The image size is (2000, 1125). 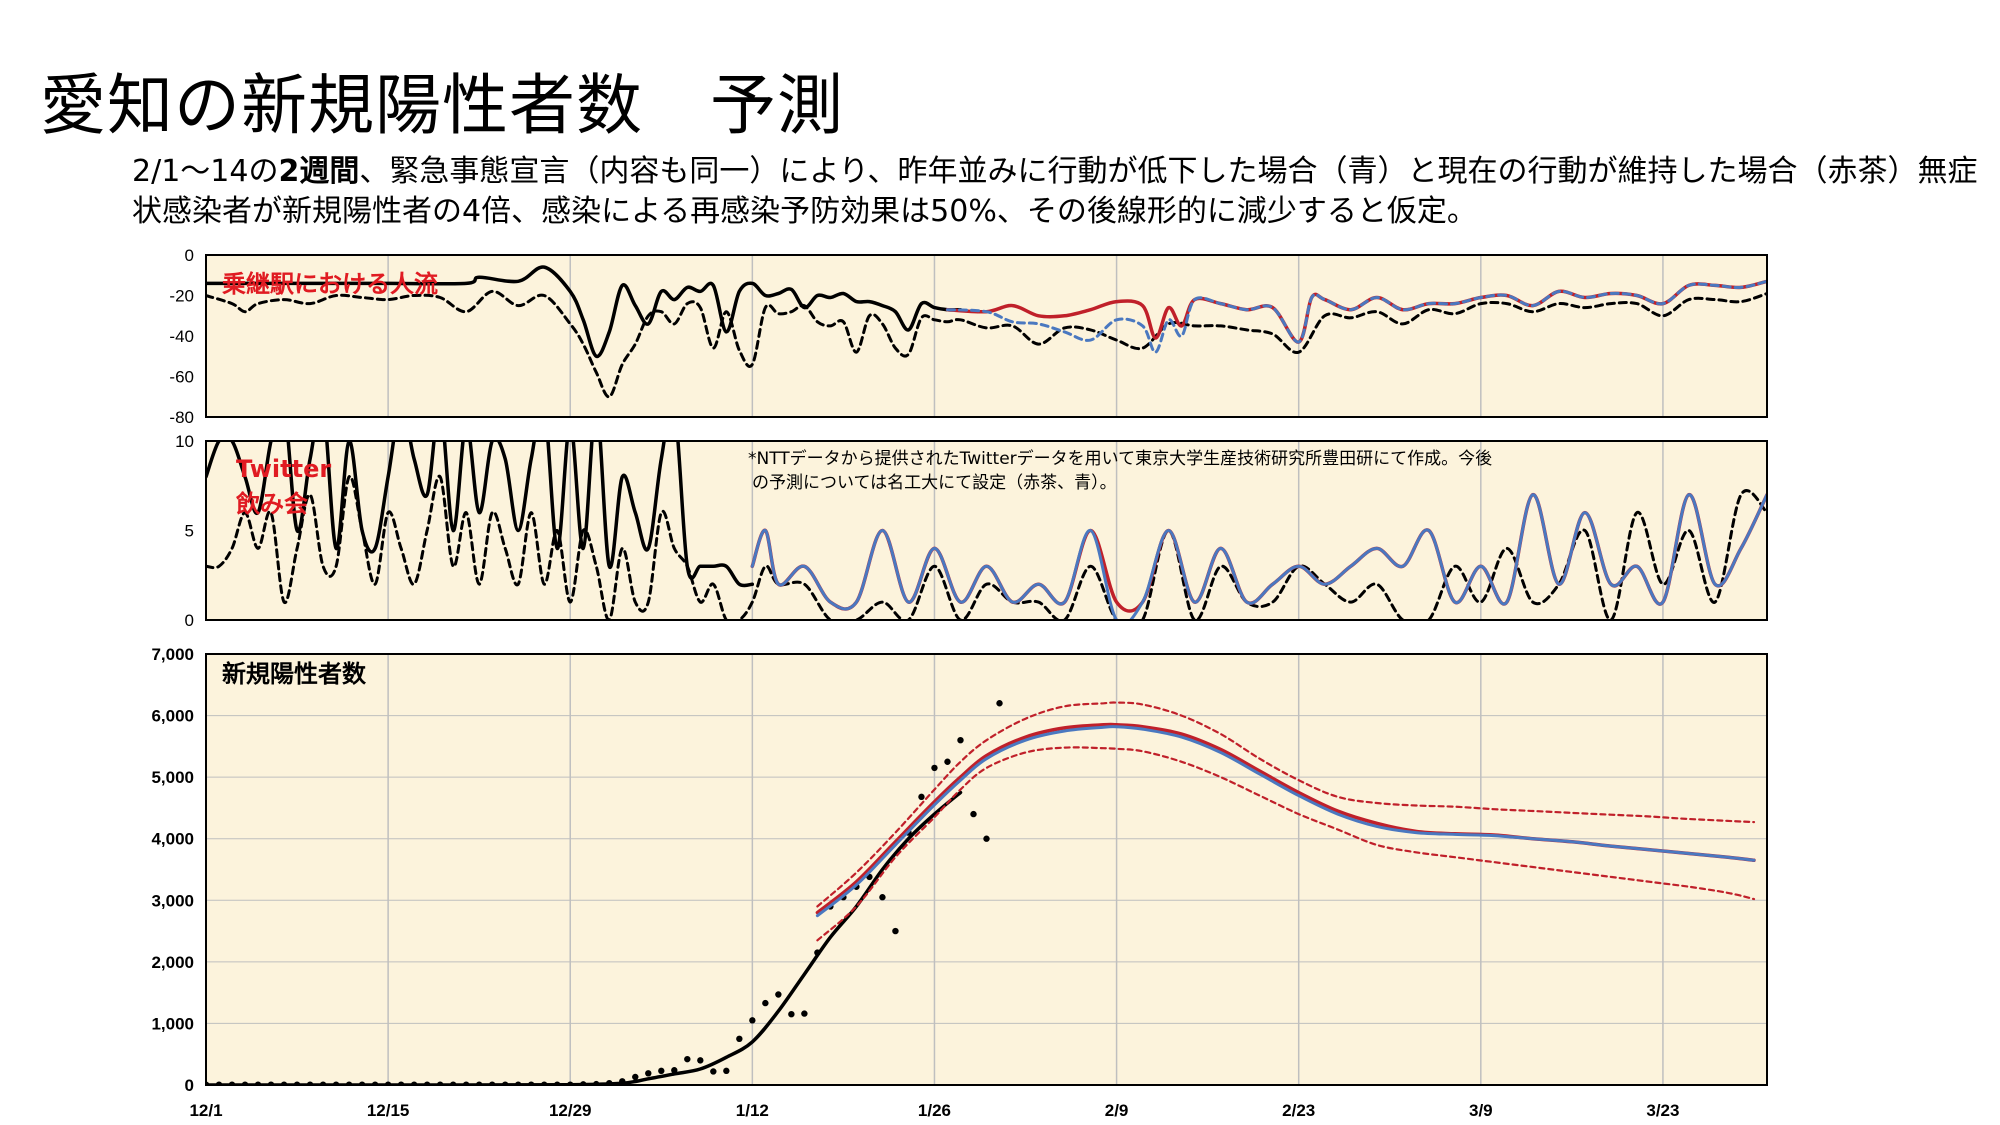 I want to click on y-tick-label: -80, so click(x=181, y=417).